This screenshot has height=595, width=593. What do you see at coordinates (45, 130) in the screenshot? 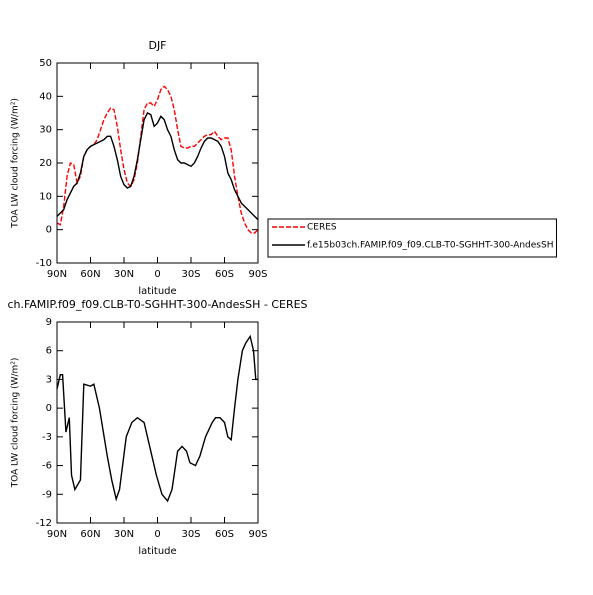
I see `y-tick-label: 30` at bounding box center [45, 130].